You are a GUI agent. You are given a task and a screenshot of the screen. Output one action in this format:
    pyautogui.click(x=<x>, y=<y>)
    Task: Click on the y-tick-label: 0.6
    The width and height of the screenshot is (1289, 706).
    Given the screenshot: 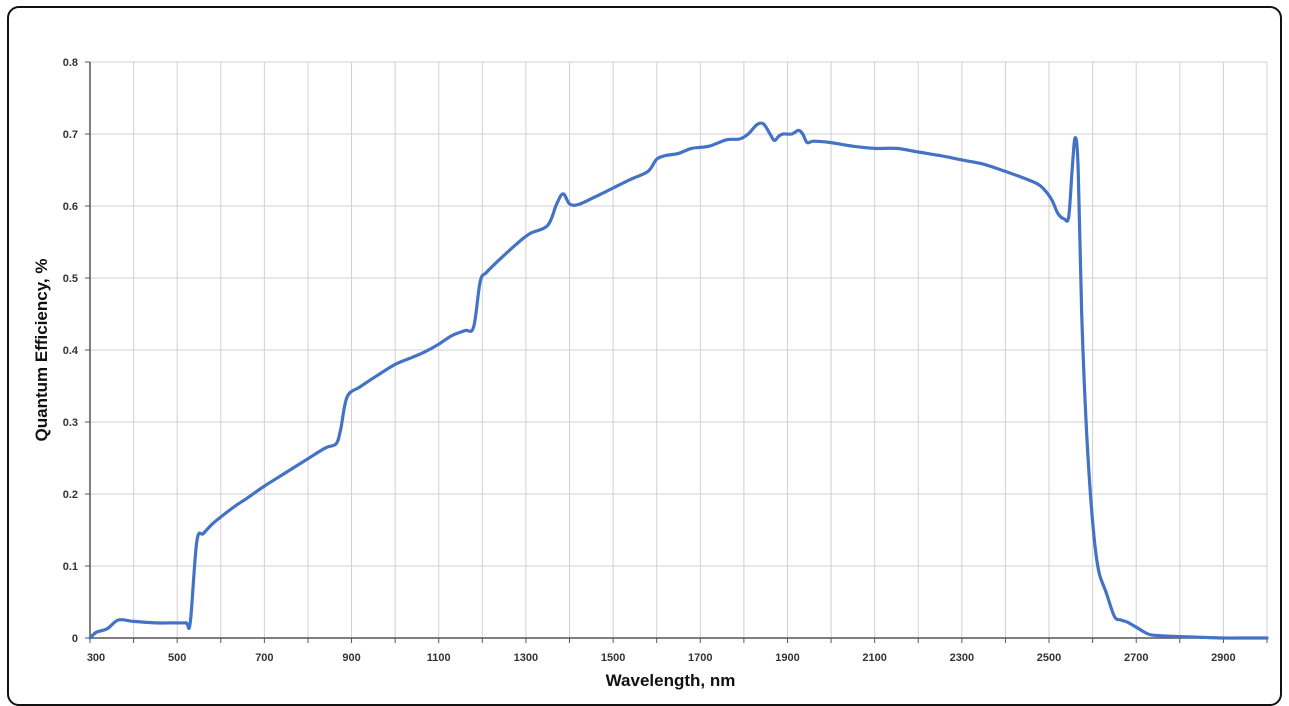 What is the action you would take?
    pyautogui.click(x=70, y=207)
    